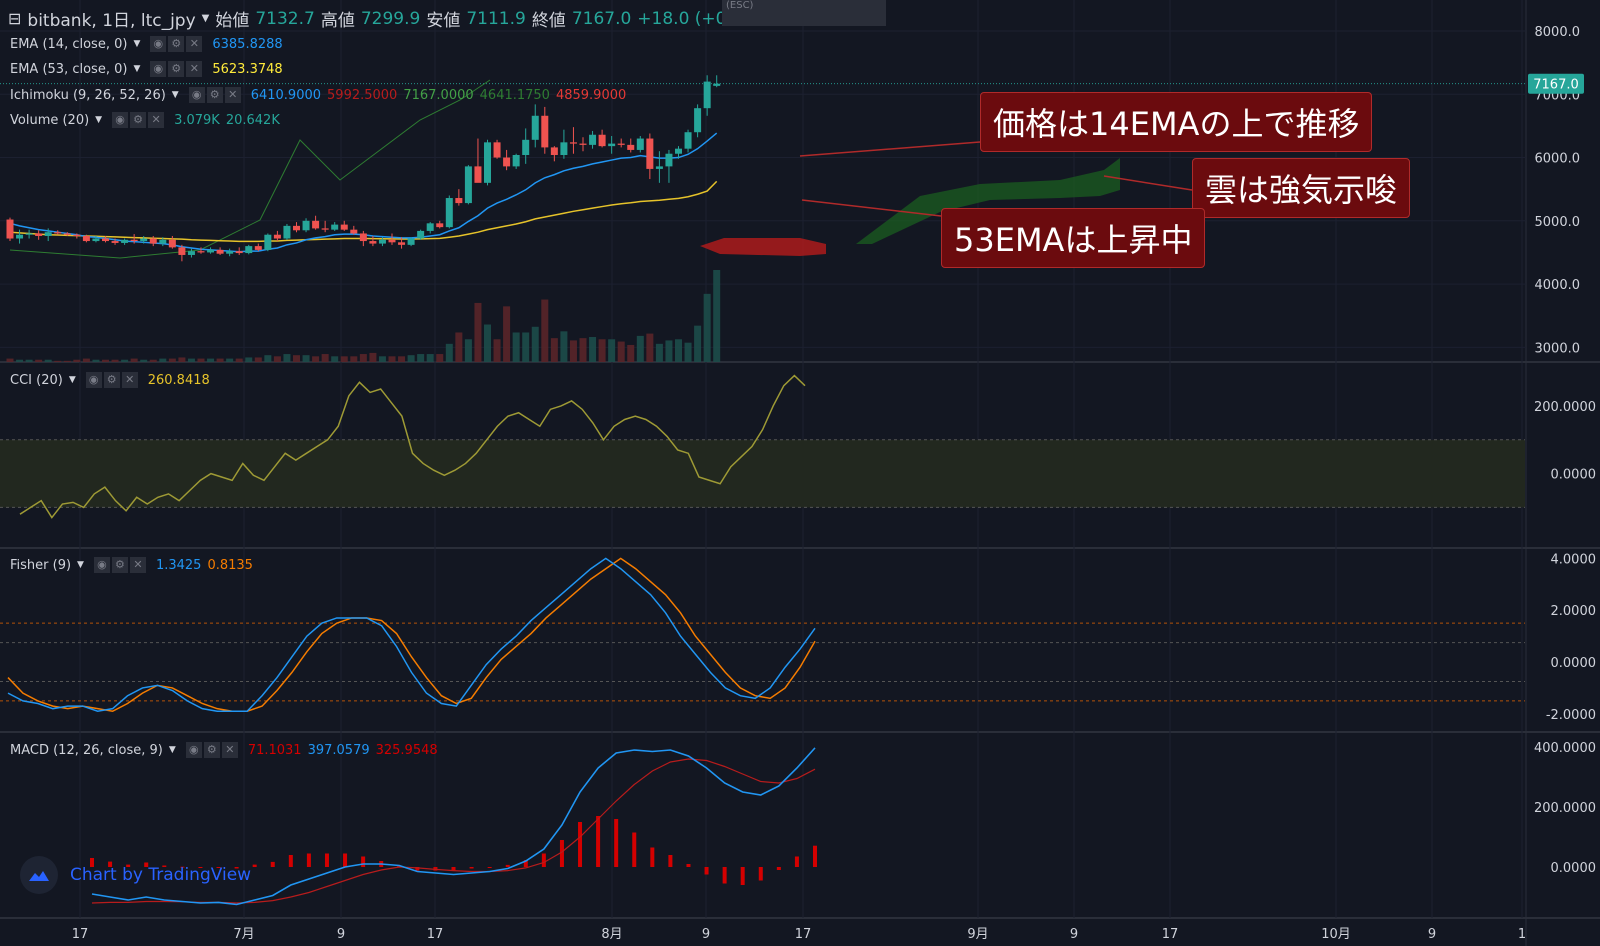  Describe the element at coordinates (69, 69) in the screenshot. I see `ema53-name: EMA (53, close, 0)` at that location.